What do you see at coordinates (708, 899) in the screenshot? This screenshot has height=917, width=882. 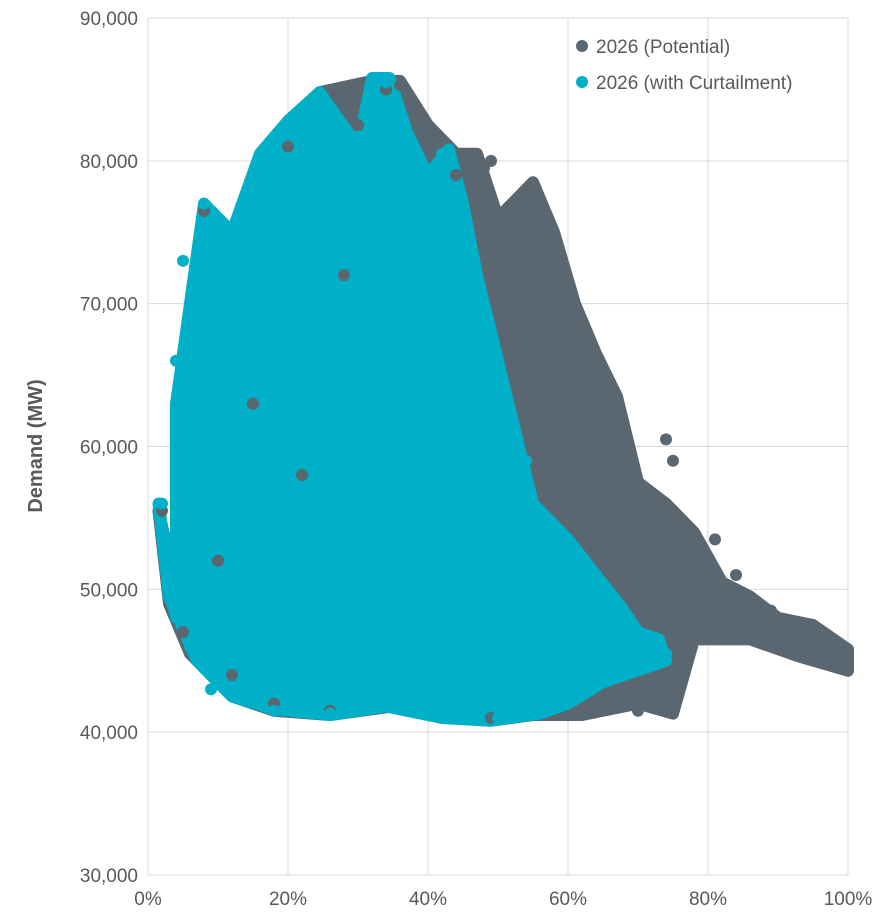 I see `x-tick-label: 80%` at bounding box center [708, 899].